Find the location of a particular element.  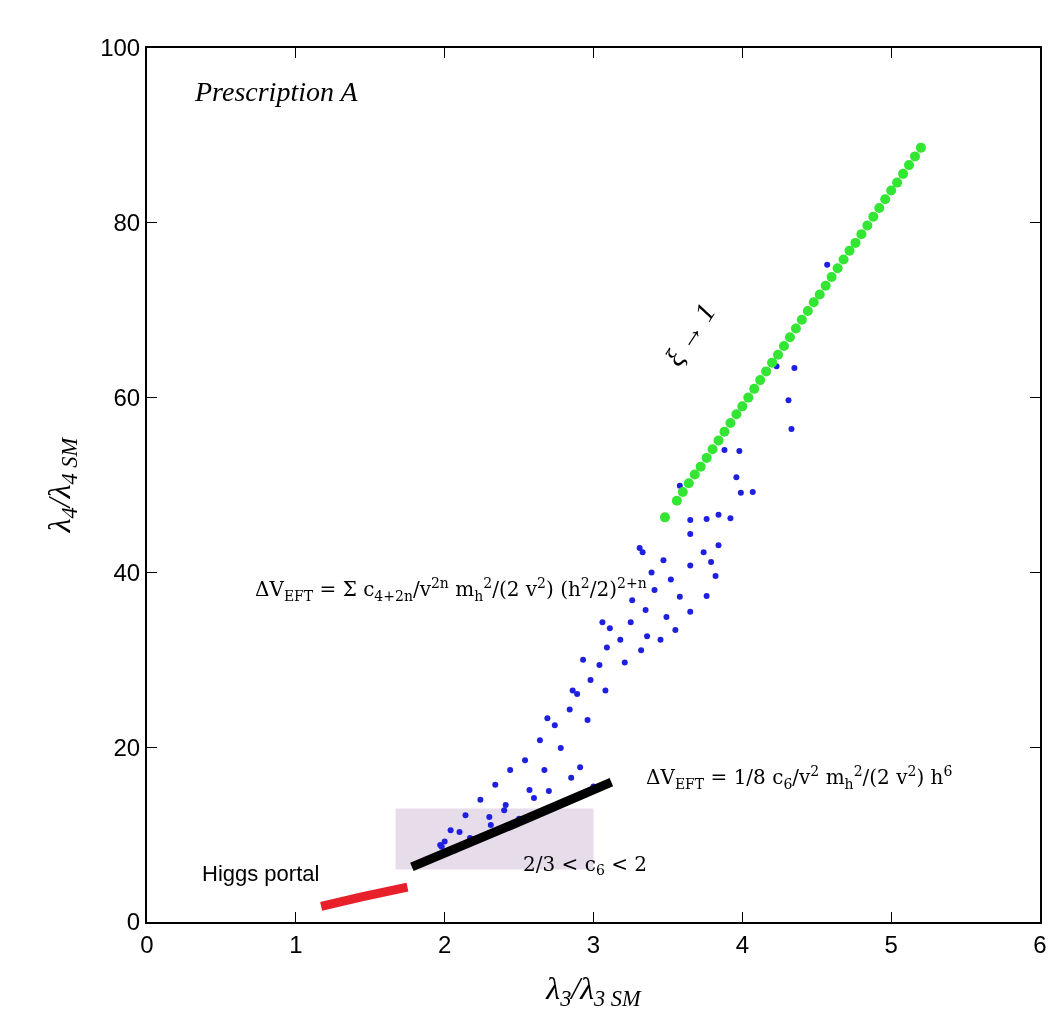

y-tick-label: 40 is located at coordinates (127, 572).